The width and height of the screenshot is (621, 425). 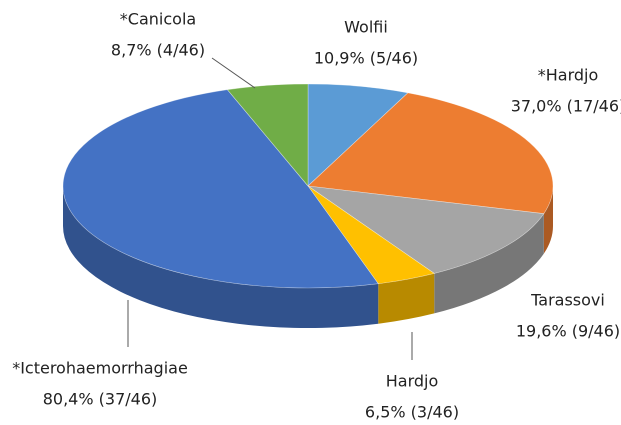 I want to click on leader-line, so click(x=233, y=73).